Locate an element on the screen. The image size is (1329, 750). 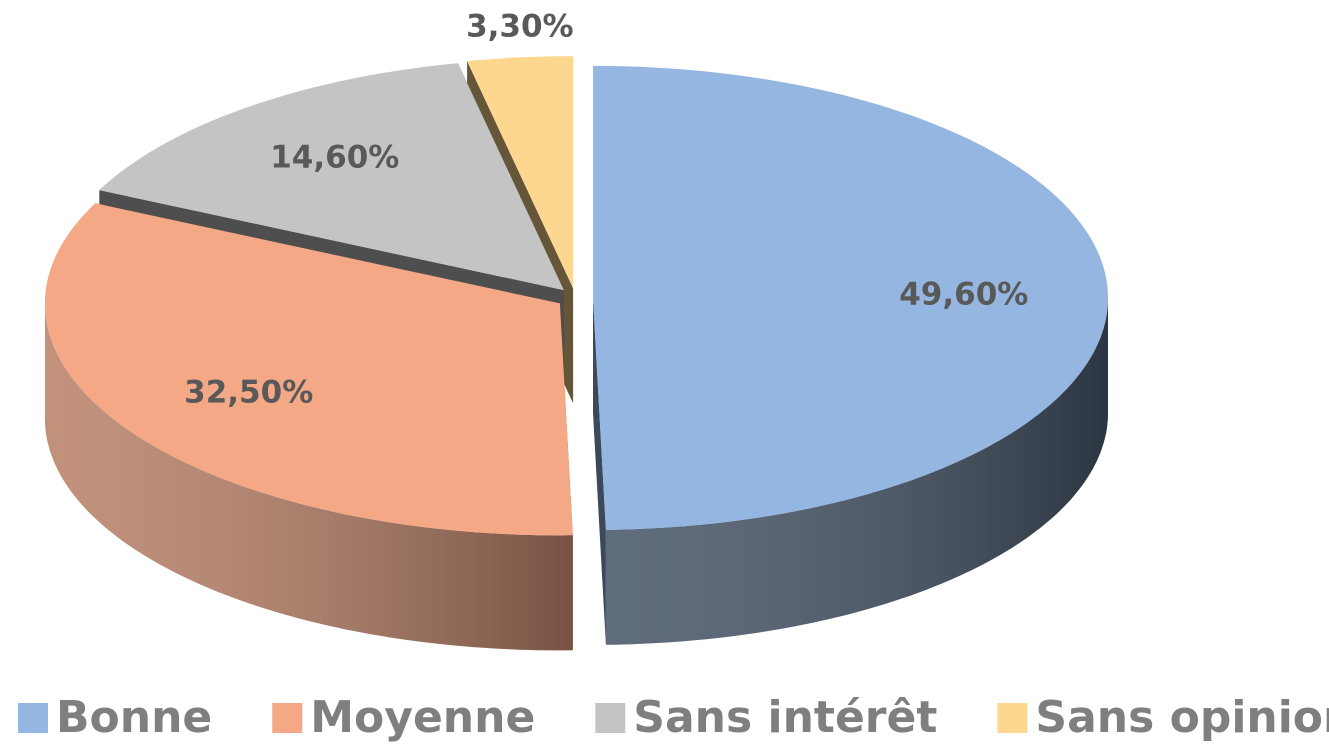
slice-cut-face is located at coordinates (599, 471).